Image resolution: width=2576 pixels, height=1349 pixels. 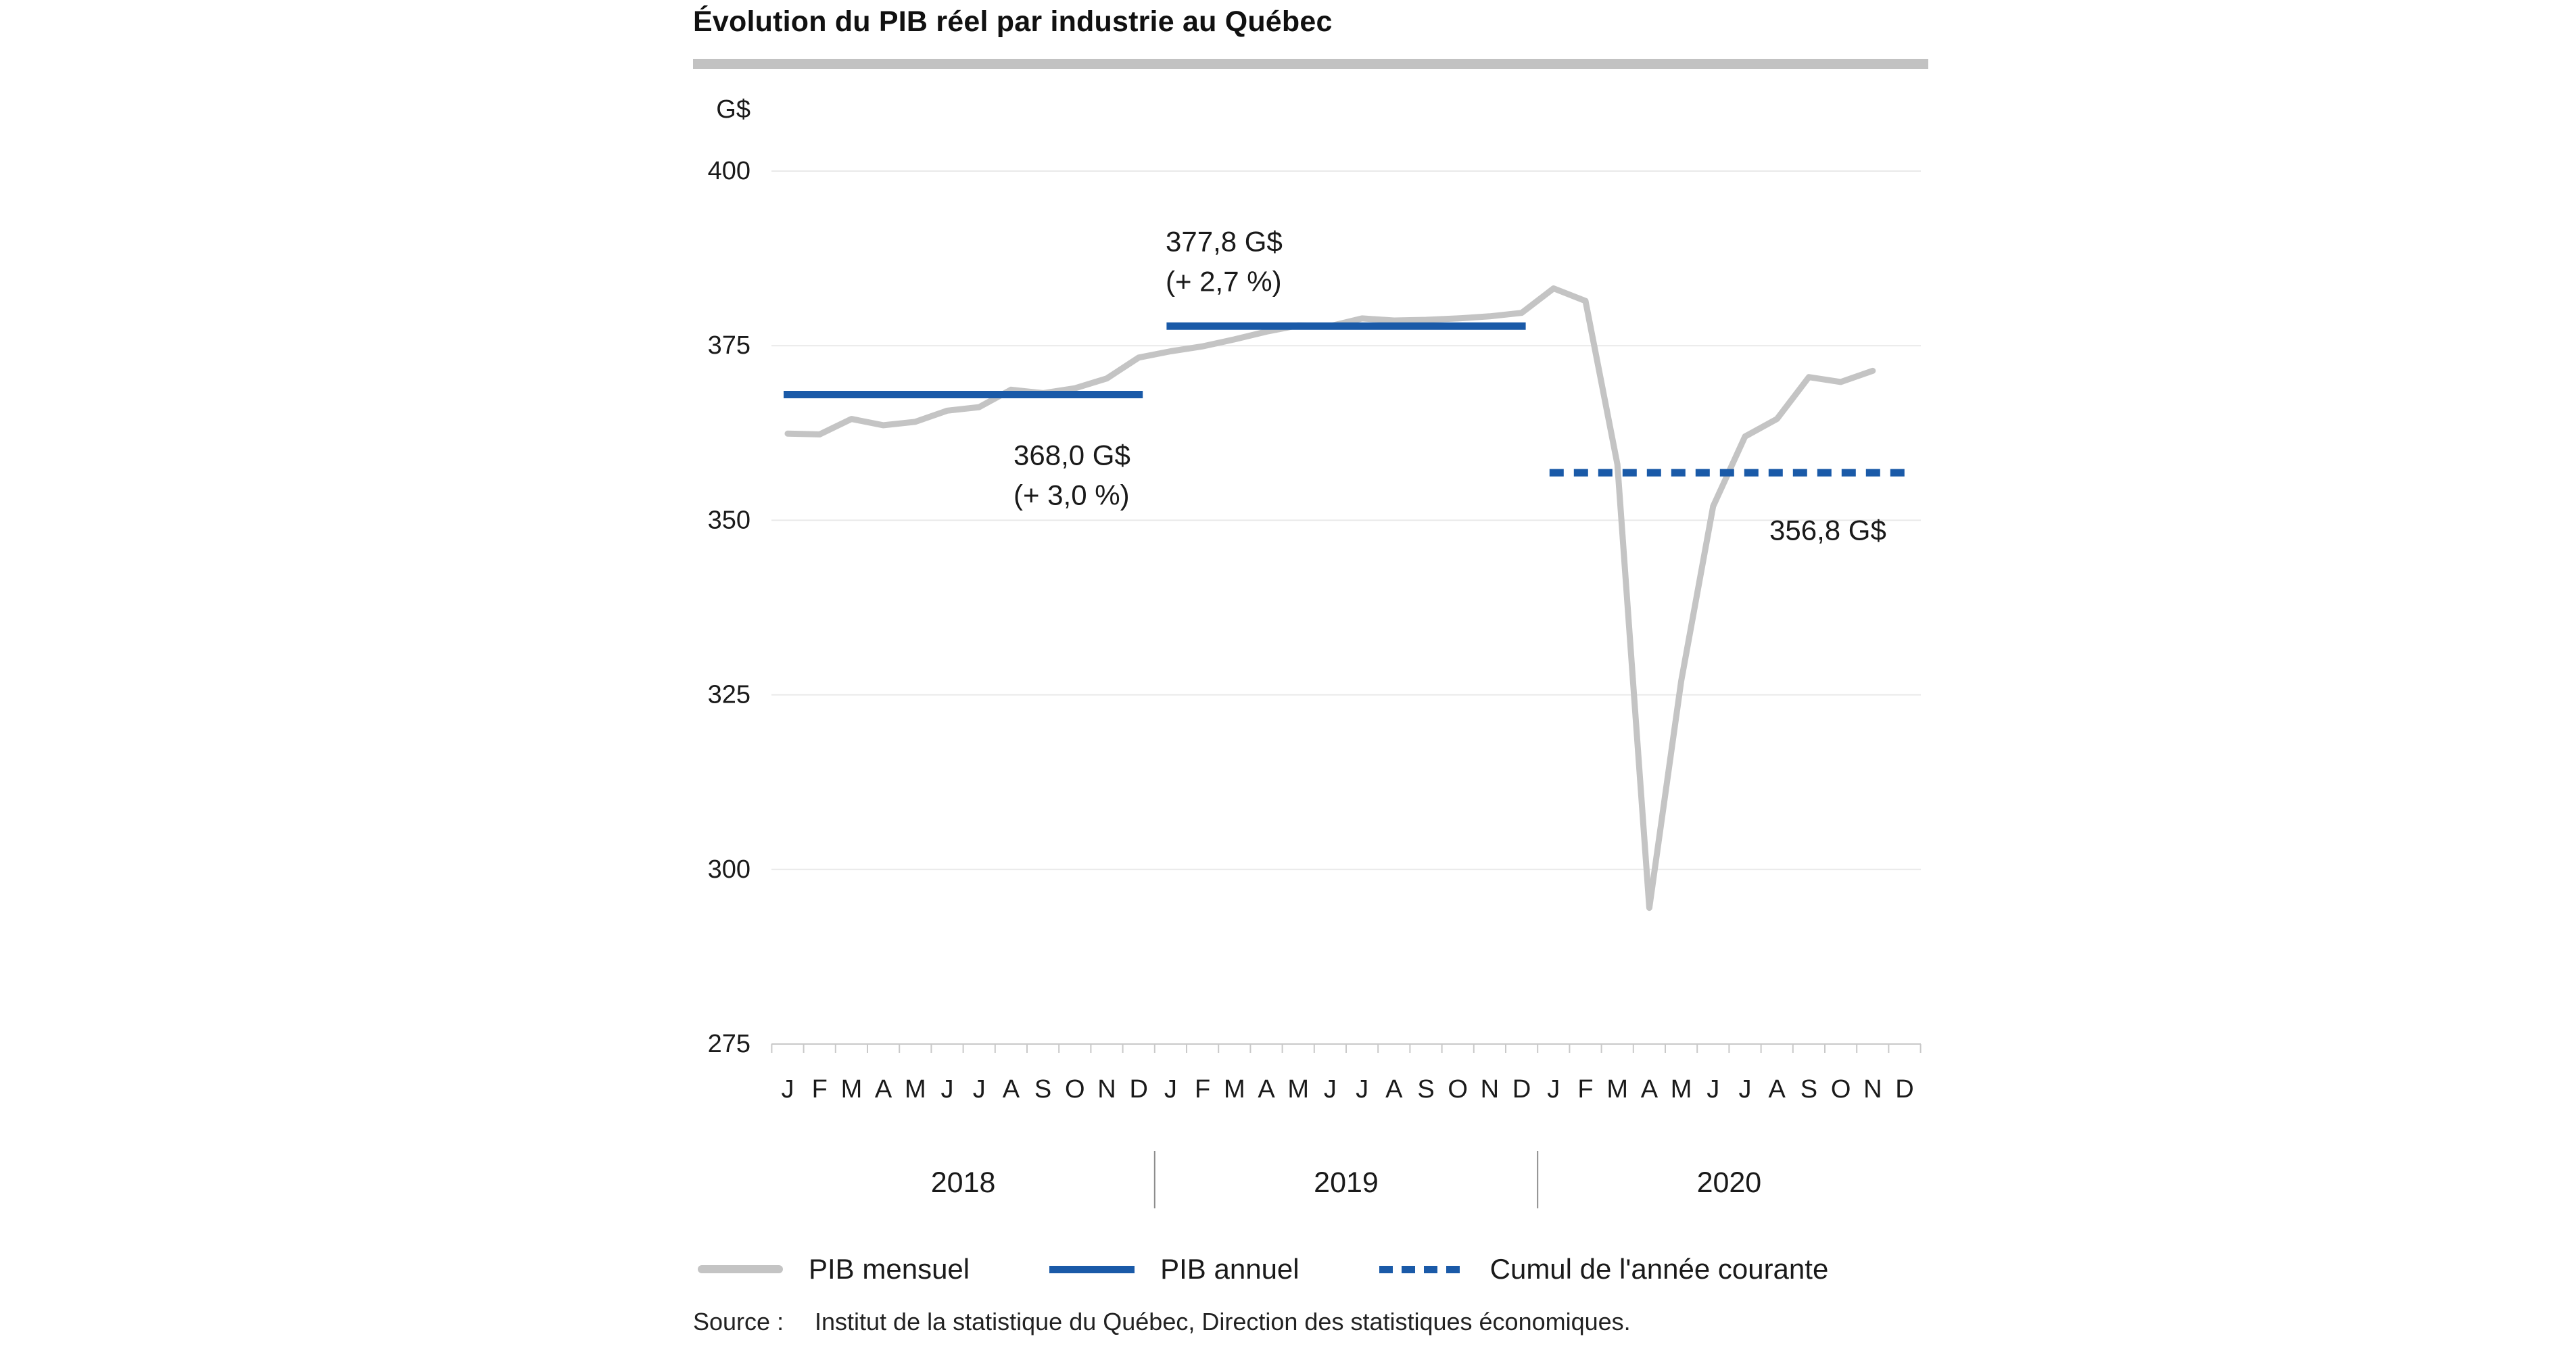 I want to click on annotation-cumul-2020: 356,8 G$, so click(x=1827, y=530).